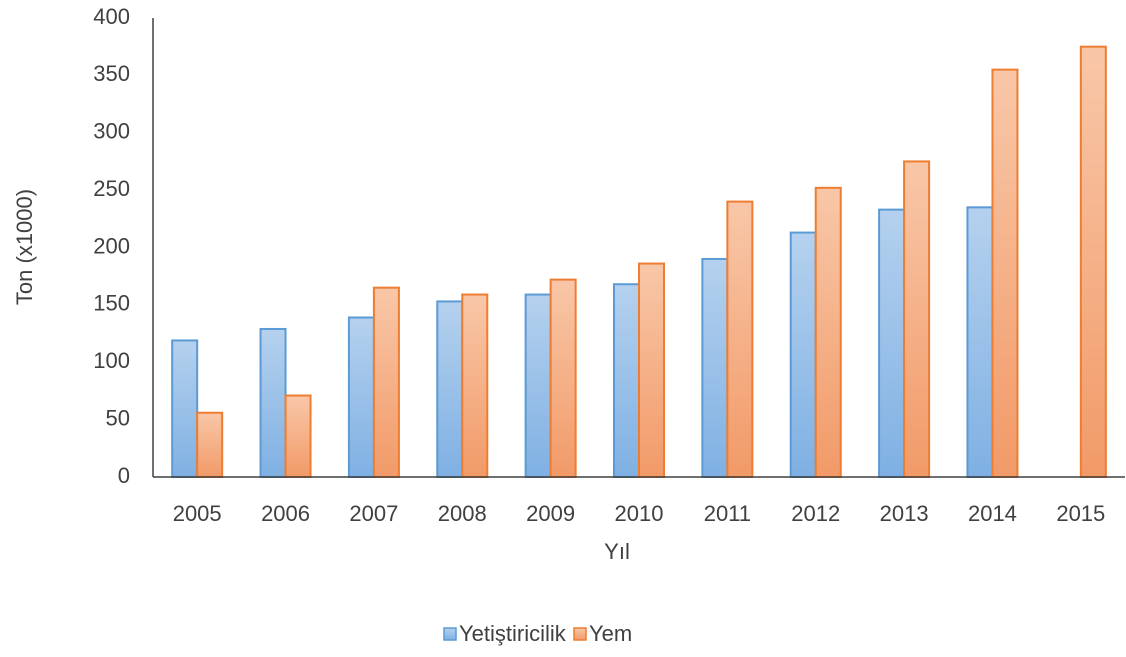  I want to click on y-tick-label: 250, so click(111, 188).